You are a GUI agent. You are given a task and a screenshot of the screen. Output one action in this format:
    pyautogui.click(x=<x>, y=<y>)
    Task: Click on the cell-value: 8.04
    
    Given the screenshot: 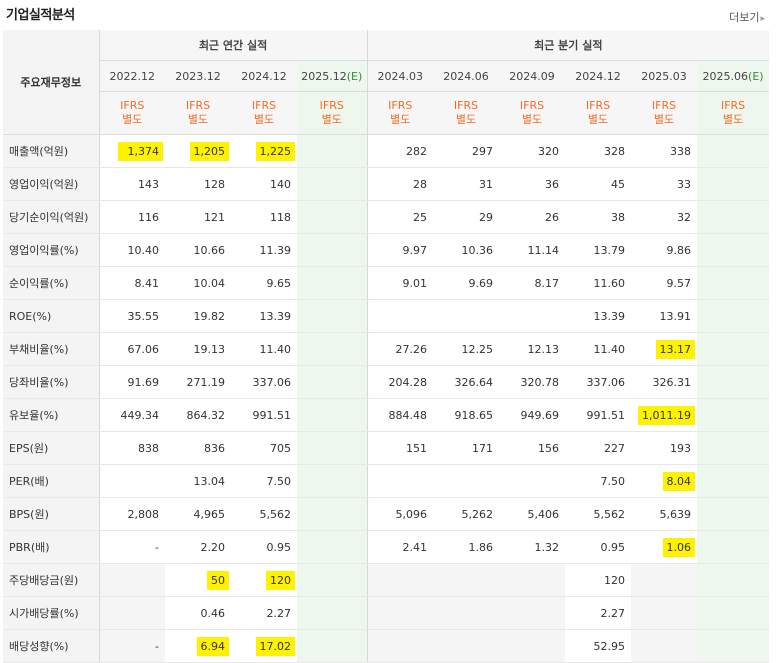 What is the action you would take?
    pyautogui.click(x=679, y=481)
    